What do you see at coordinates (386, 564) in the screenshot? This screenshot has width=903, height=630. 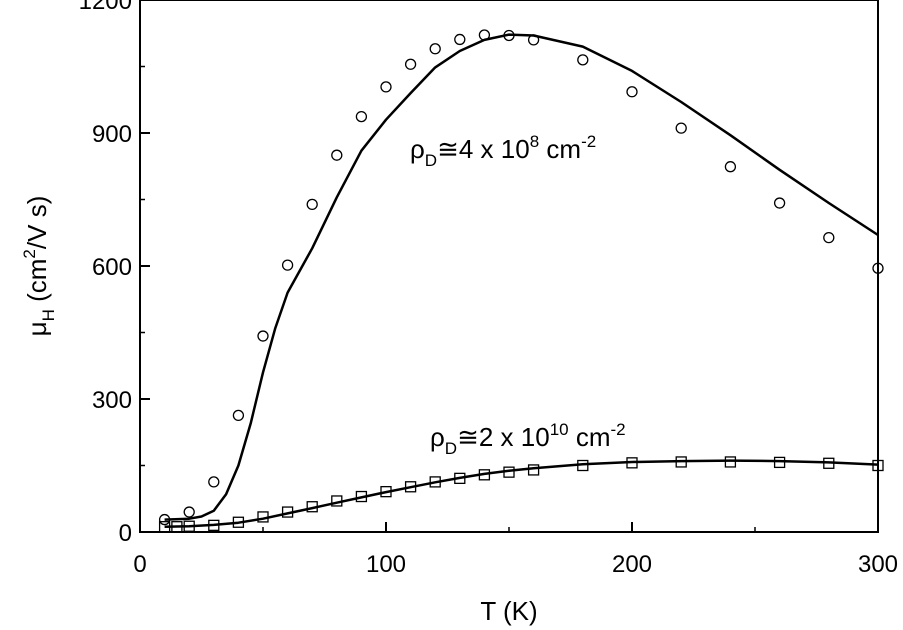 I see `x-tick-label: 100` at bounding box center [386, 564].